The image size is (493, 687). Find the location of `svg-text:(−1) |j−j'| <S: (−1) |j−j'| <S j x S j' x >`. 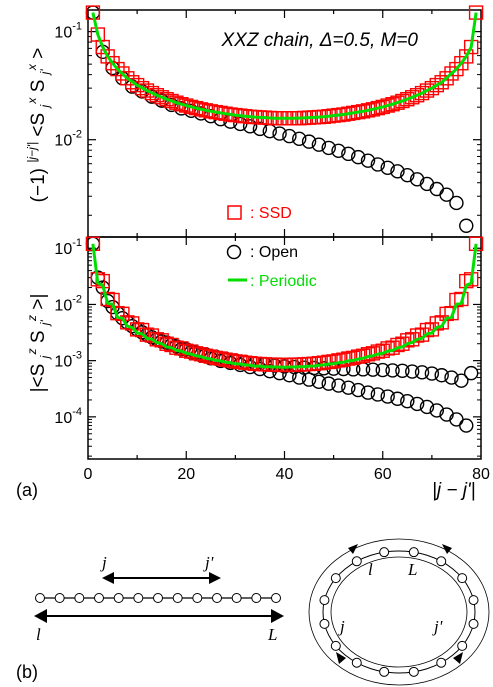

svg-text:(−1) |j−j'| <S: (−1) |j−j'| <S j x S j' x > is located at coordinates (37, 125).